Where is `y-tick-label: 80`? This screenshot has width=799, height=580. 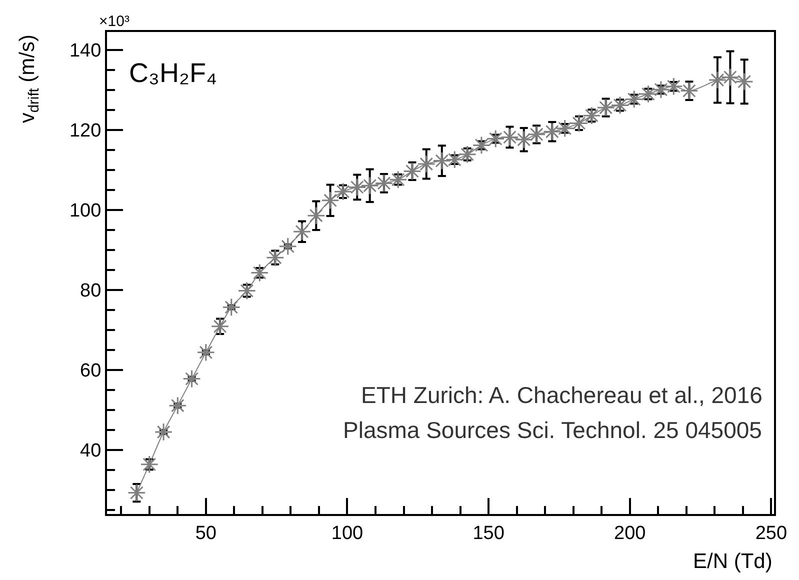 y-tick-label: 80 is located at coordinates (91, 291).